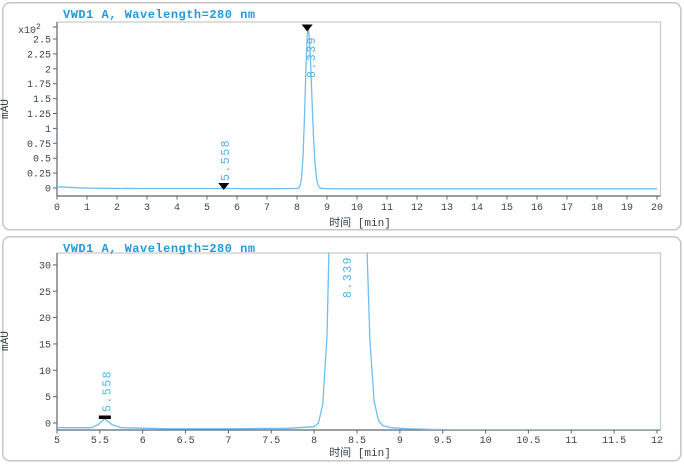  Describe the element at coordinates (45, 345) in the screenshot. I see `y-tick-label: 15` at that location.